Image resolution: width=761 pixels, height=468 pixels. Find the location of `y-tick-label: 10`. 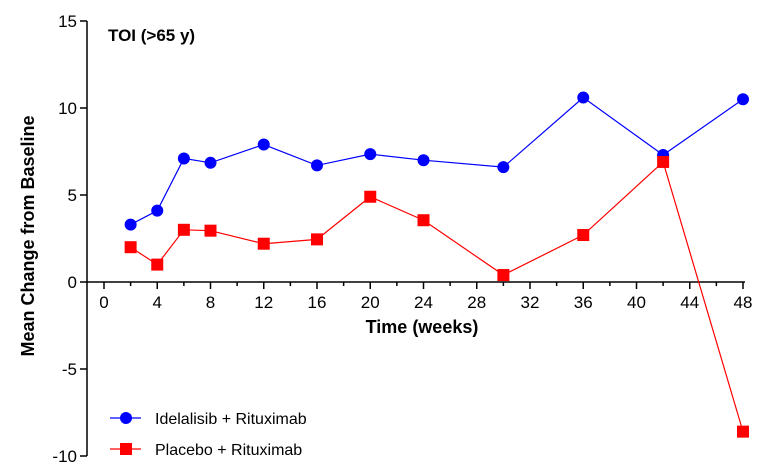

y-tick-label: 10 is located at coordinates (67, 108).